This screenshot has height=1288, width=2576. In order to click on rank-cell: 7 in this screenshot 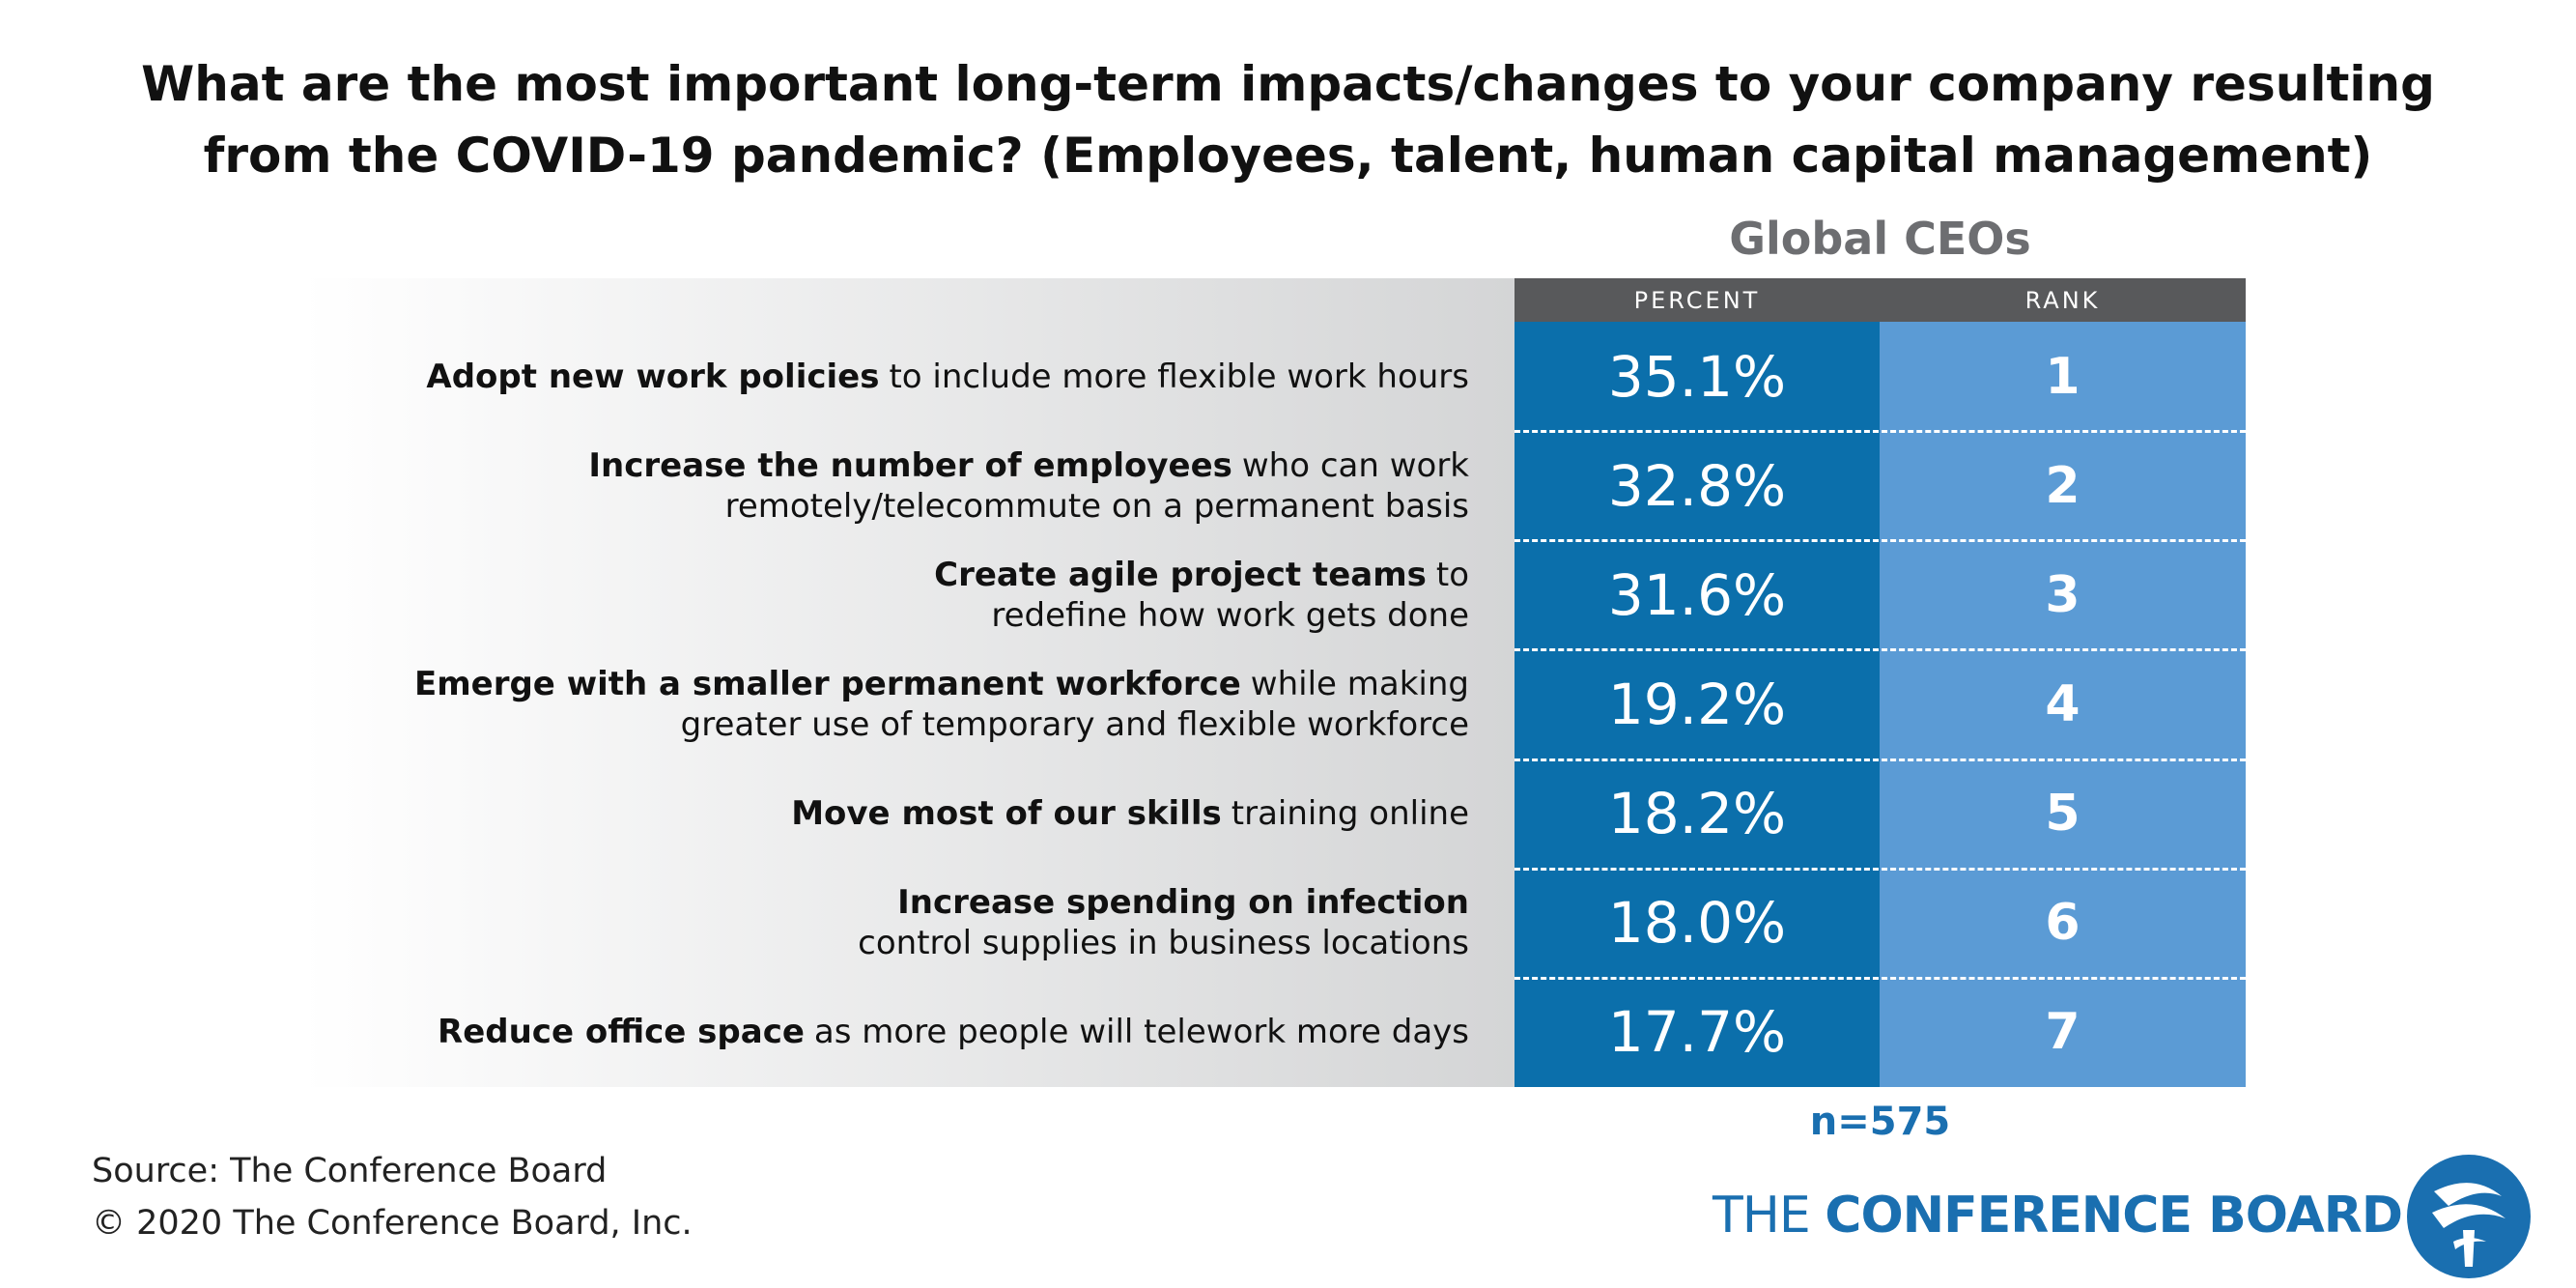, I will do `click(2063, 1032)`.